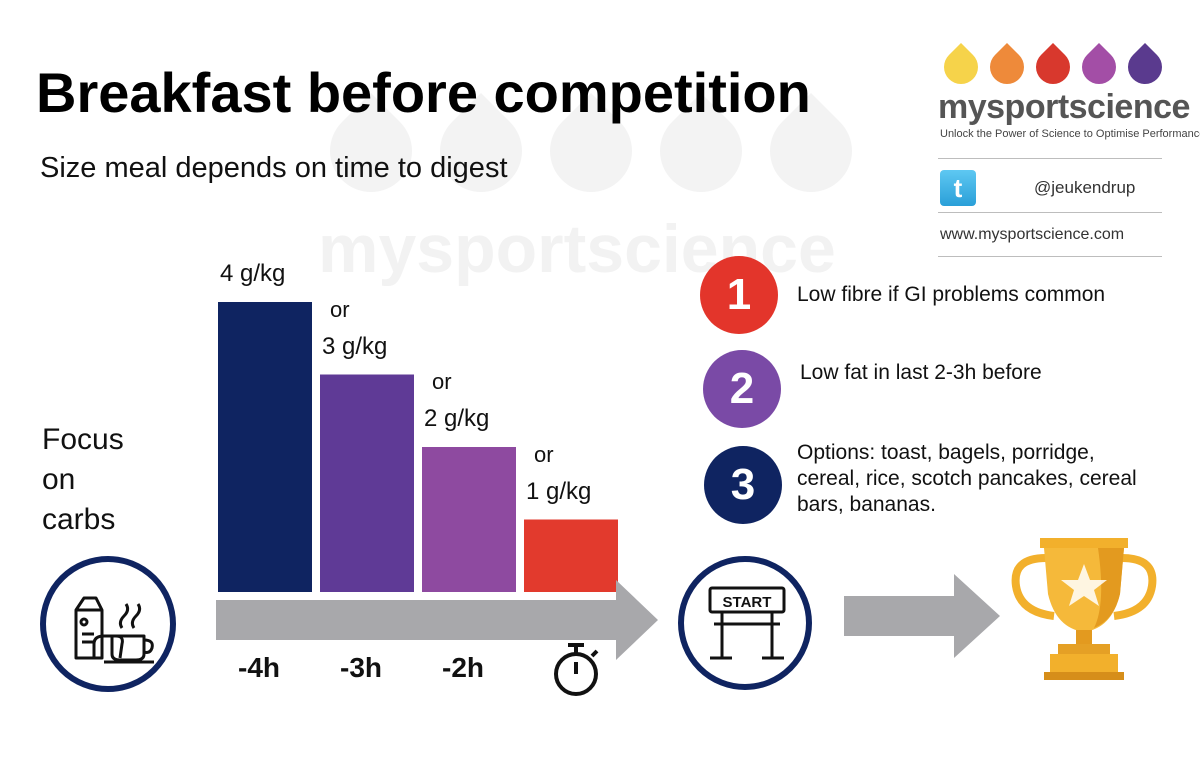 The width and height of the screenshot is (1200, 768). I want to click on tip-number-1: 1, so click(739, 295).